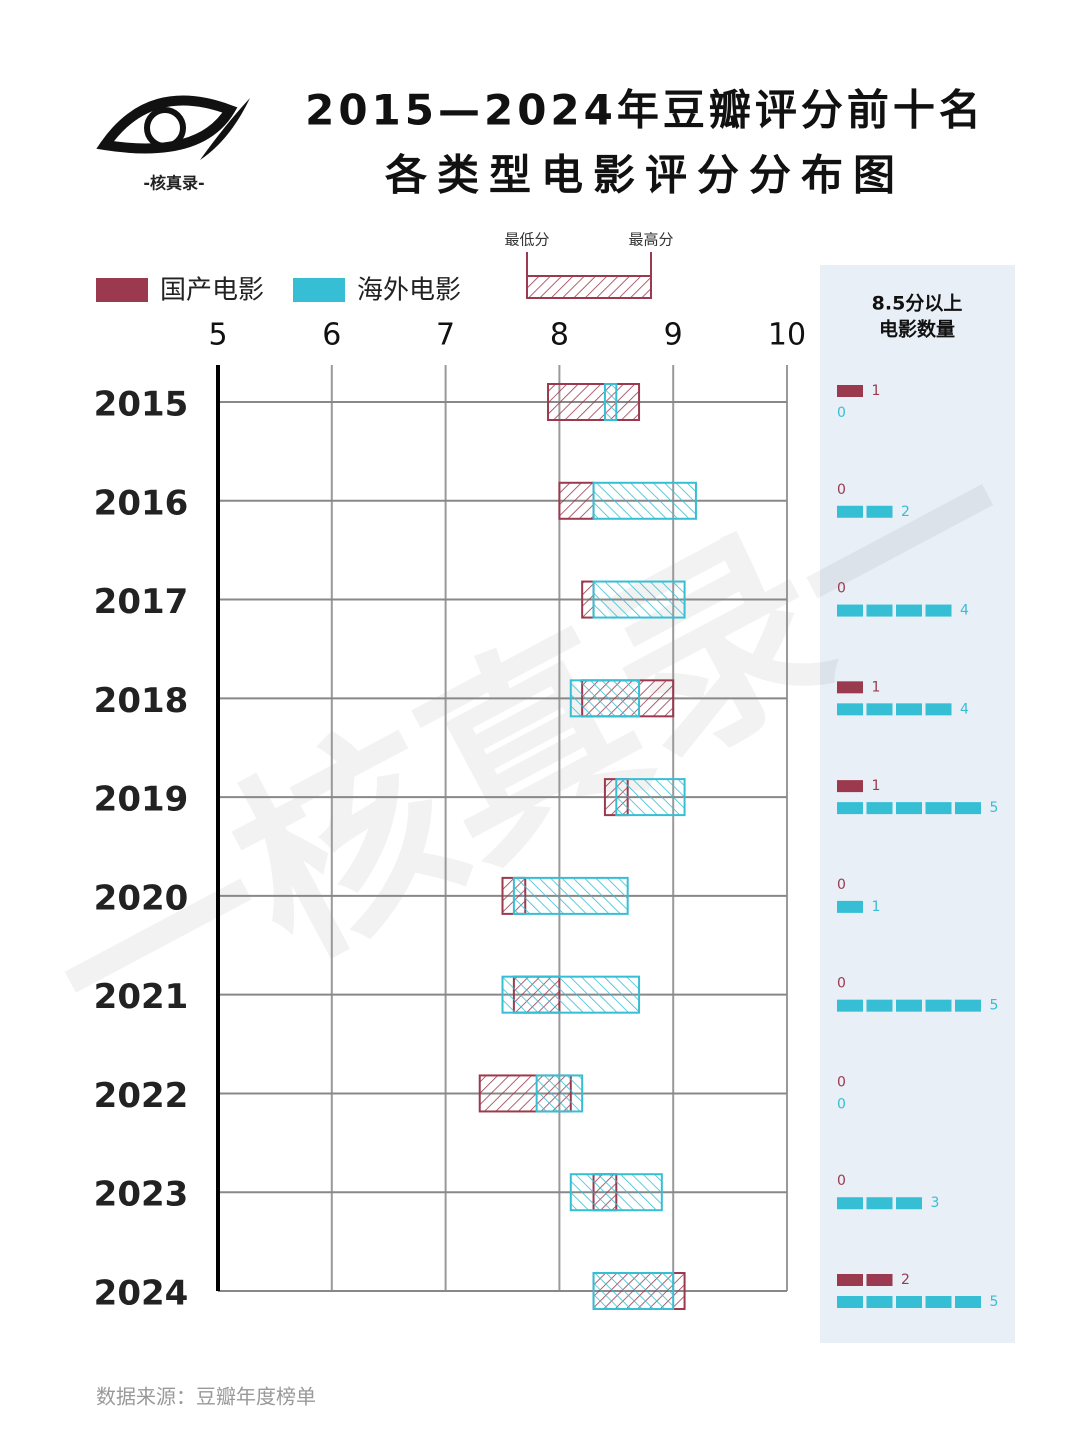 This screenshot has width=1080, height=1440. What do you see at coordinates (645, 110) in the screenshot?
I see `chart-title: 2015—2024年豆瓣评分前十名` at bounding box center [645, 110].